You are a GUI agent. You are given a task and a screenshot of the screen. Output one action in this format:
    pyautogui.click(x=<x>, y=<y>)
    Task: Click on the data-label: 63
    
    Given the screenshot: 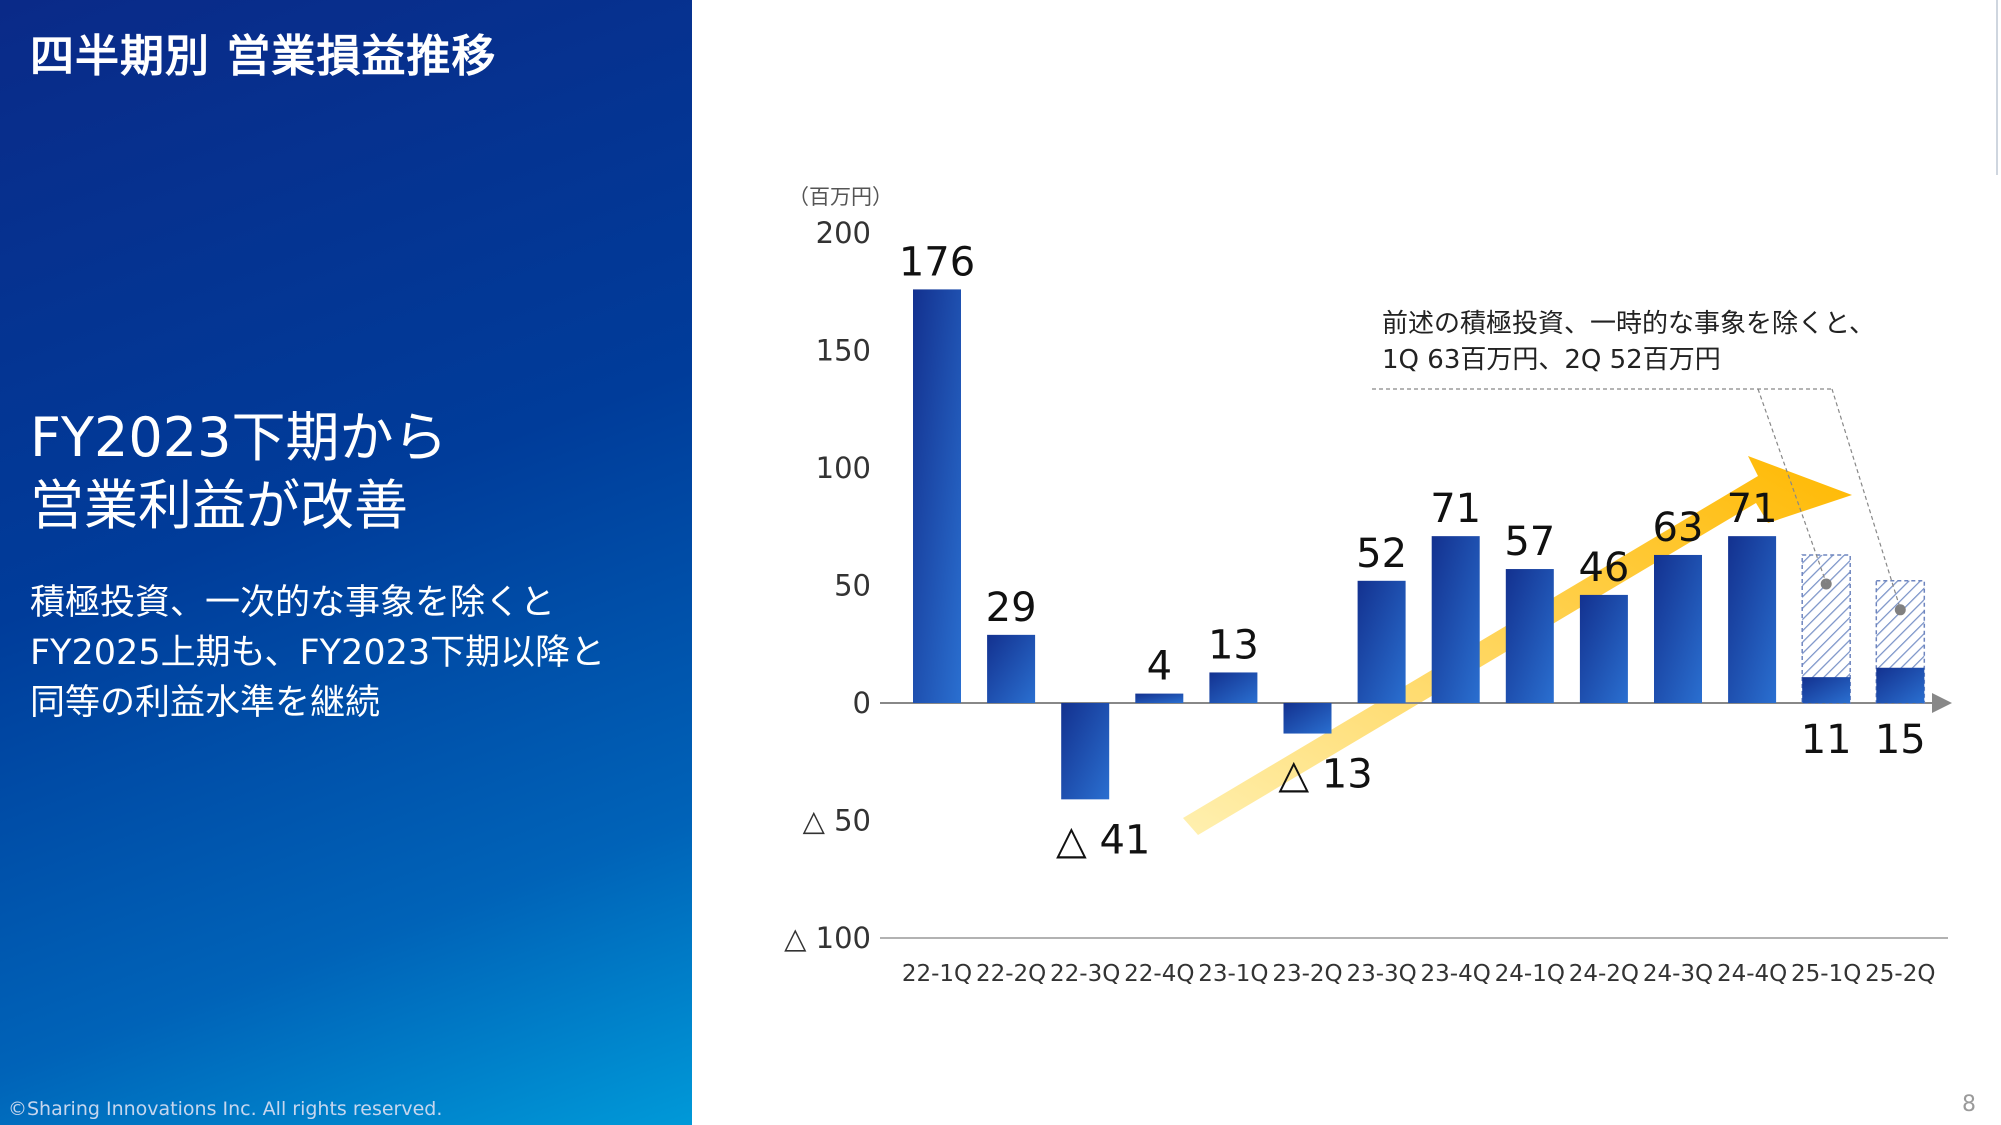 What is the action you would take?
    pyautogui.click(x=1678, y=528)
    